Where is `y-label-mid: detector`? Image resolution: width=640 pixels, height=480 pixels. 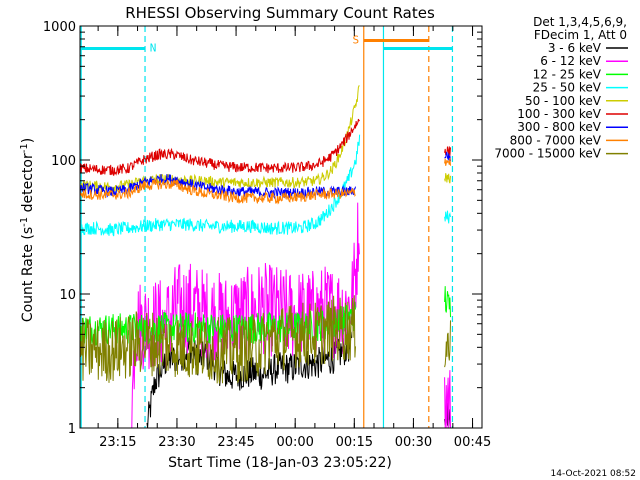 y-label-mid: detector is located at coordinates (28, 185).